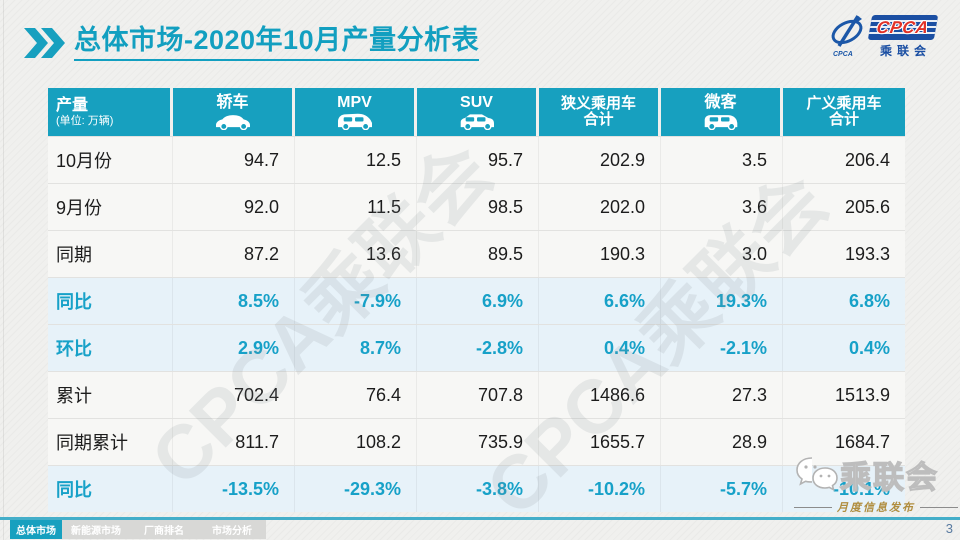  I want to click on footer-tab-厂商排名: 厂商排名, so click(164, 529).